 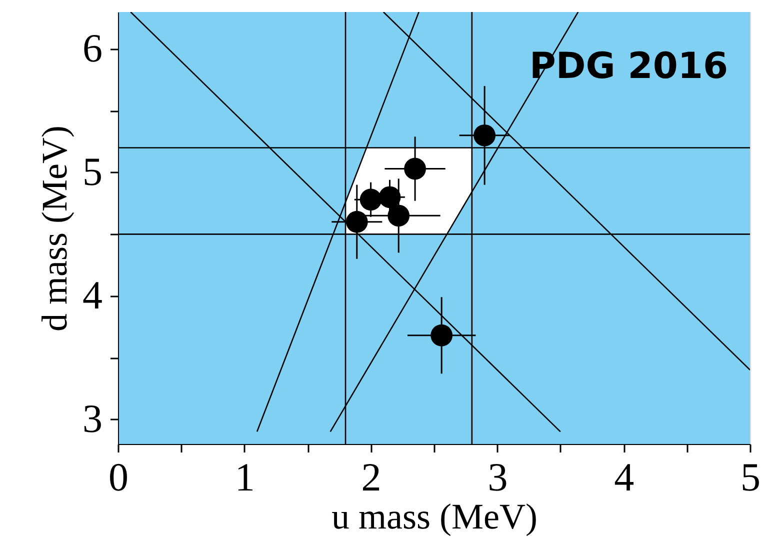 What do you see at coordinates (92, 171) in the screenshot?
I see `y-tick-label: 5` at bounding box center [92, 171].